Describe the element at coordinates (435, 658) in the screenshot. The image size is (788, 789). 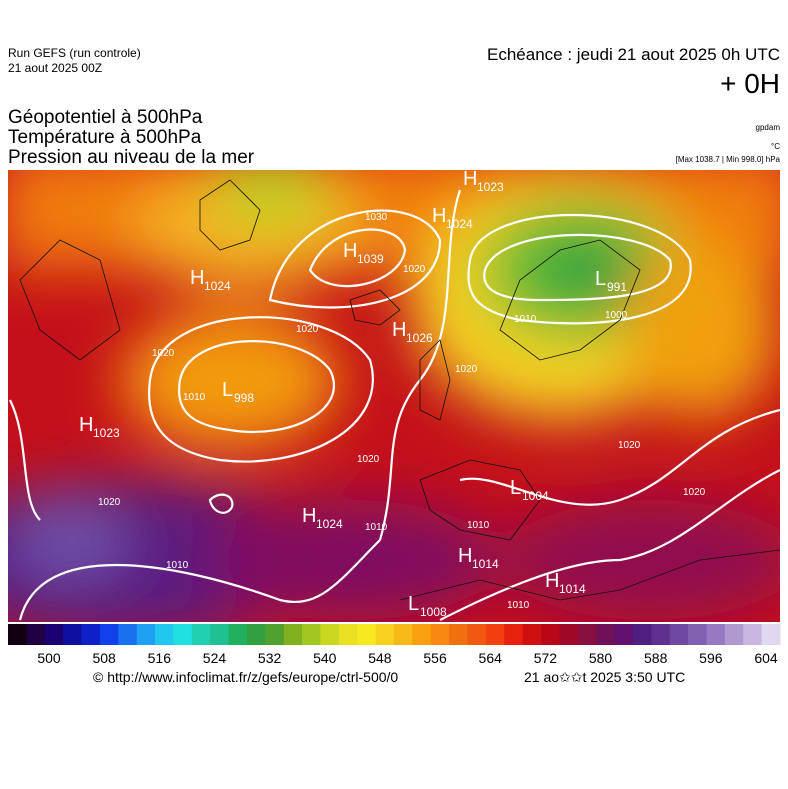
I see `colorbar-label: 556` at that location.